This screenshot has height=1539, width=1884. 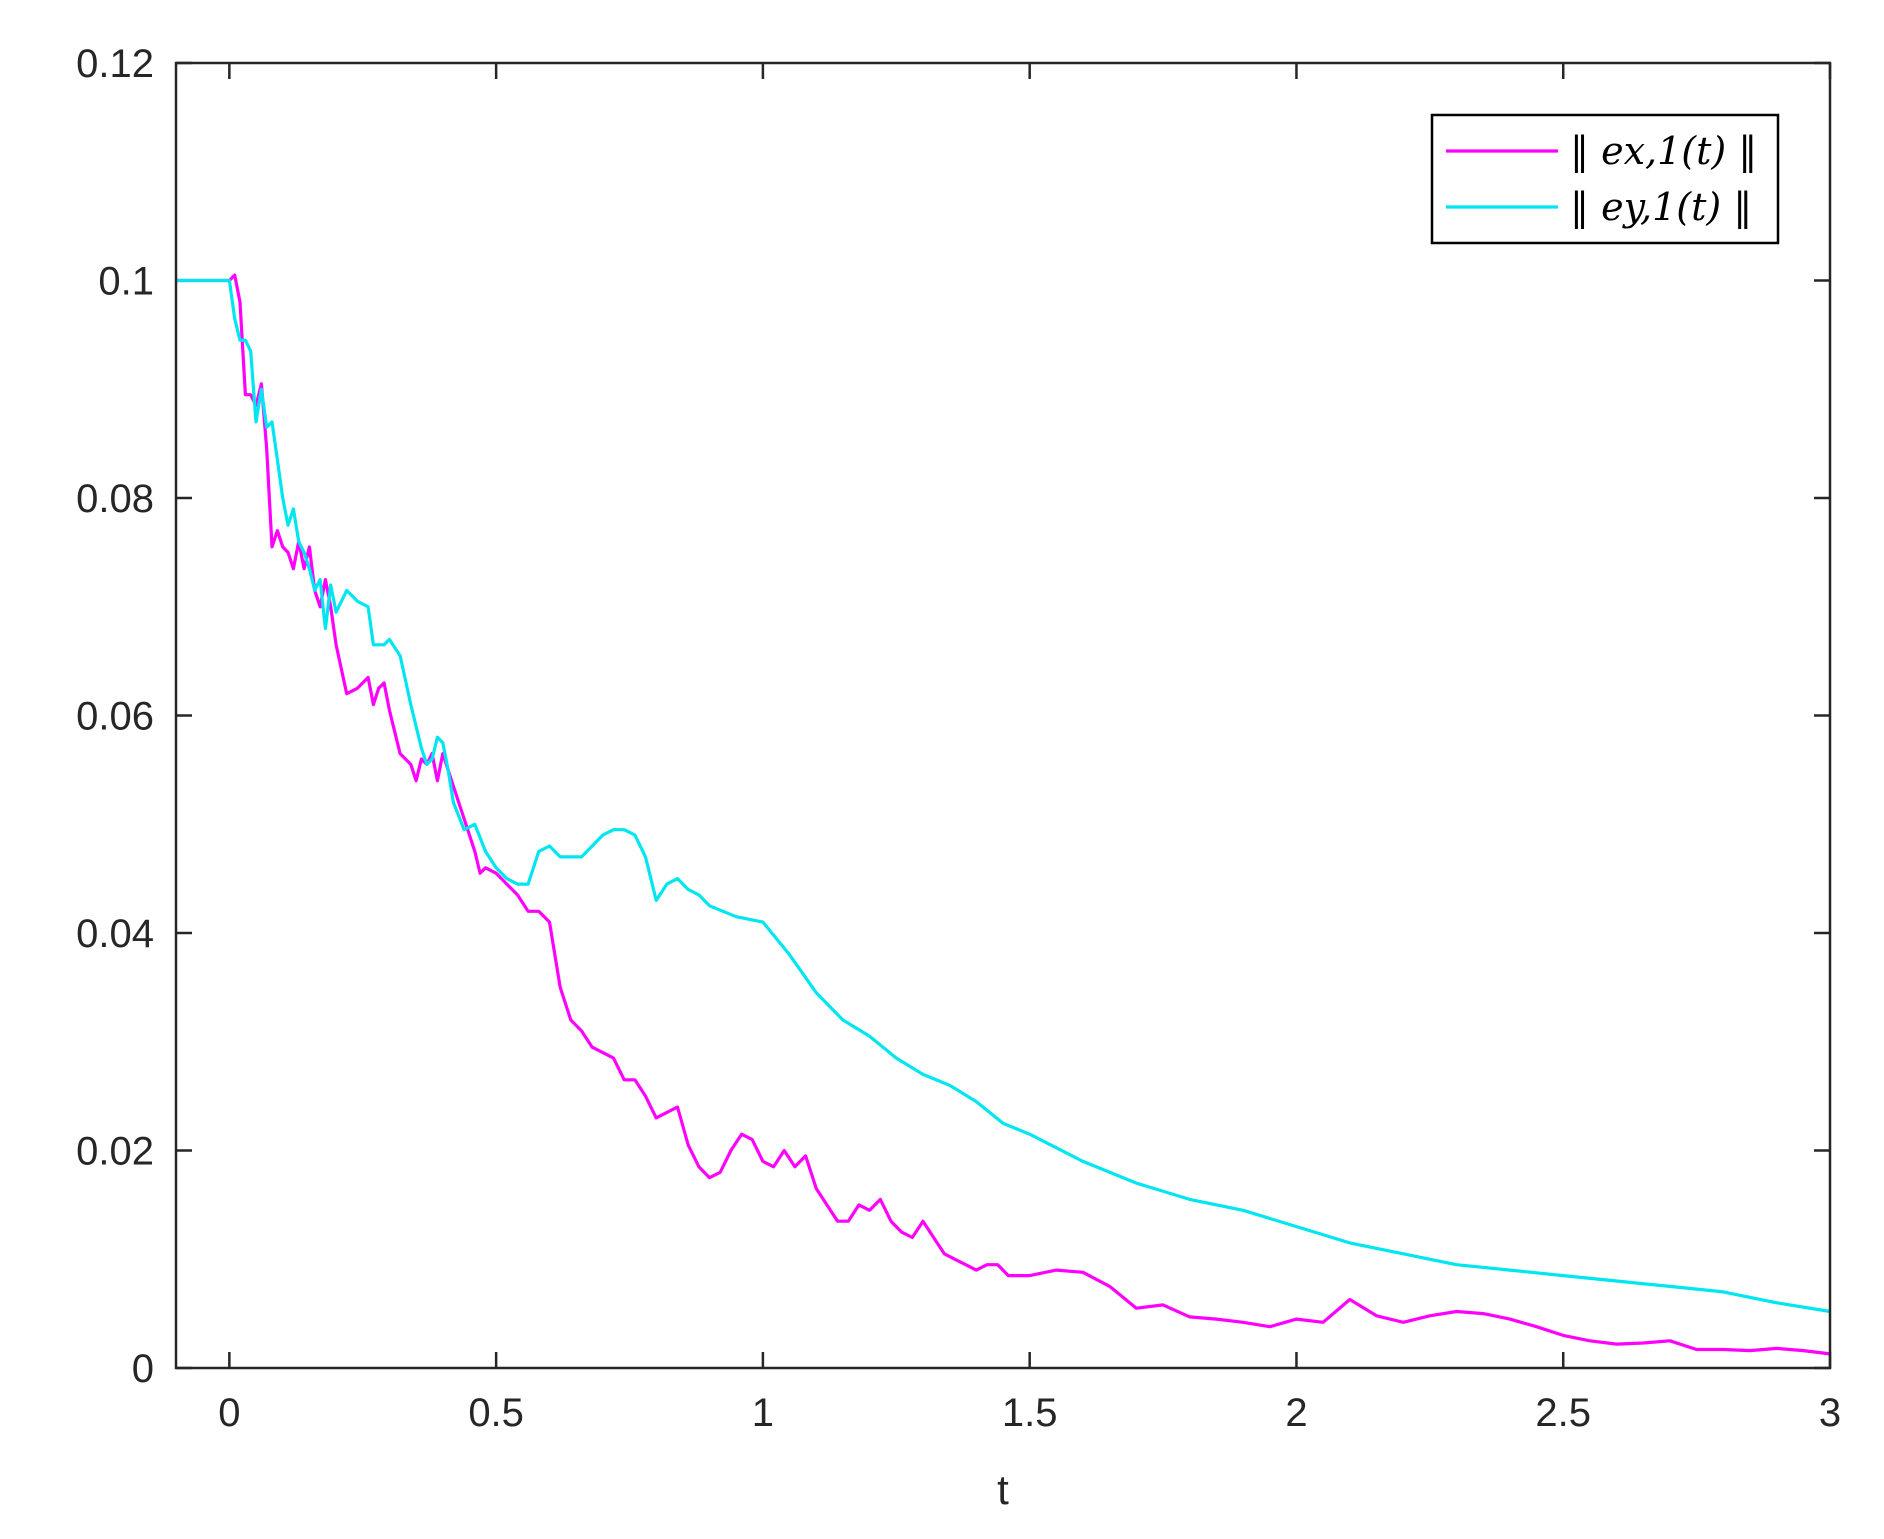 I want to click on x-tick-label: 1, so click(x=763, y=1413).